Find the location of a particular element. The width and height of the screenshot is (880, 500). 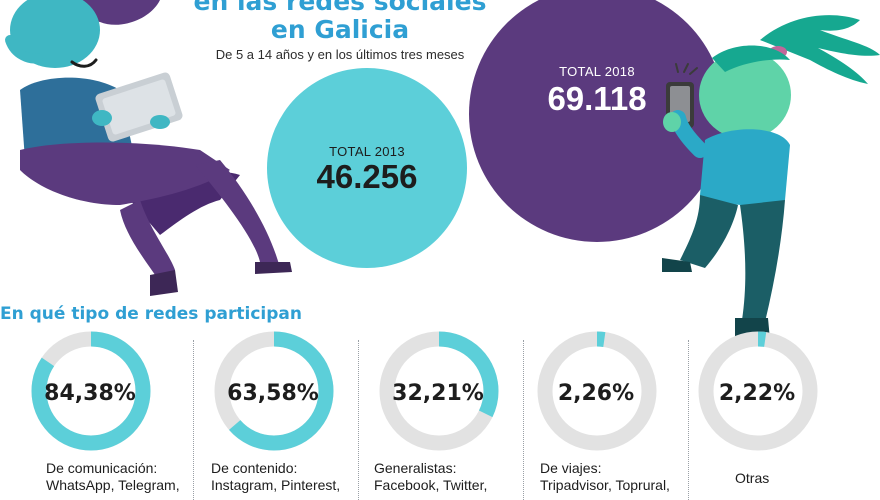

bubble-2013 is located at coordinates (367, 168).